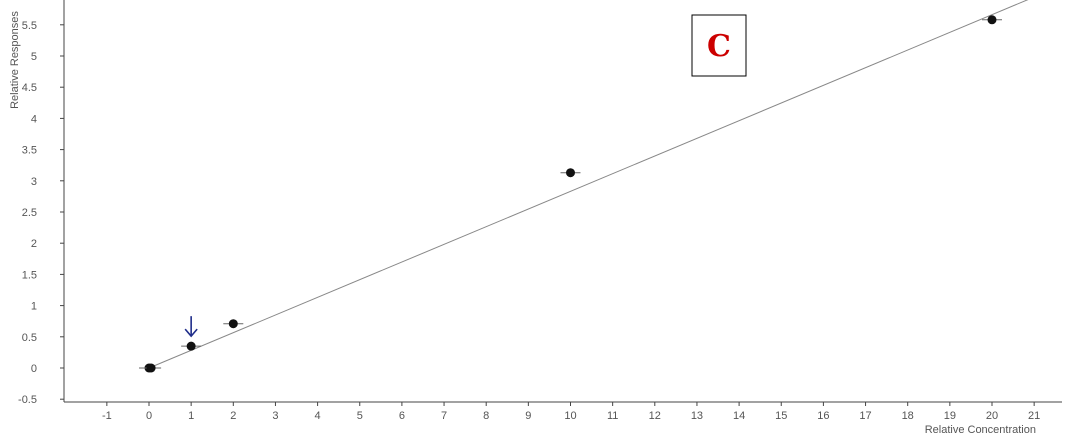  I want to click on panel-label: C, so click(719, 45).